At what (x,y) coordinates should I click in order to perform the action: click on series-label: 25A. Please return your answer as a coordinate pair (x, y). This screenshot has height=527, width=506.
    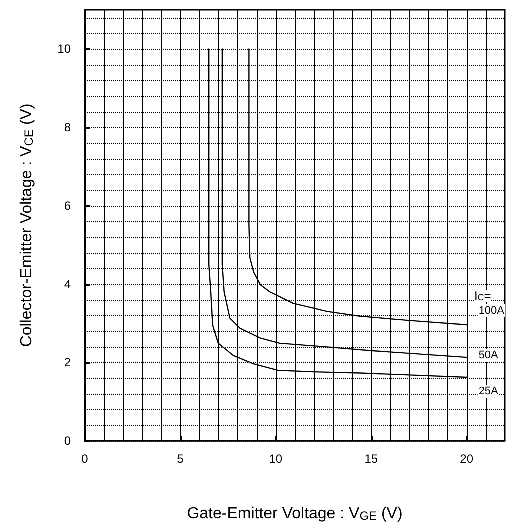
    Looking at the image, I should click on (489, 392).